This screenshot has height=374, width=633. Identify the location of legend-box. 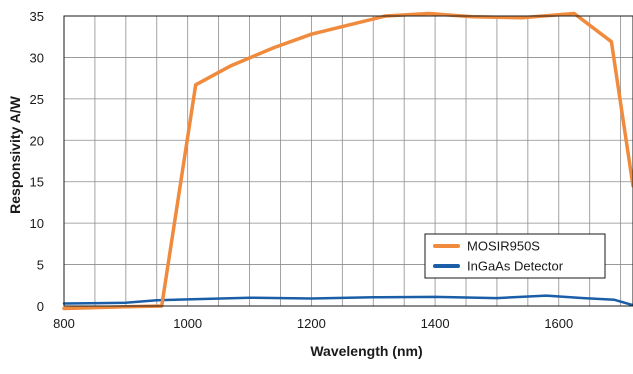
(515, 256).